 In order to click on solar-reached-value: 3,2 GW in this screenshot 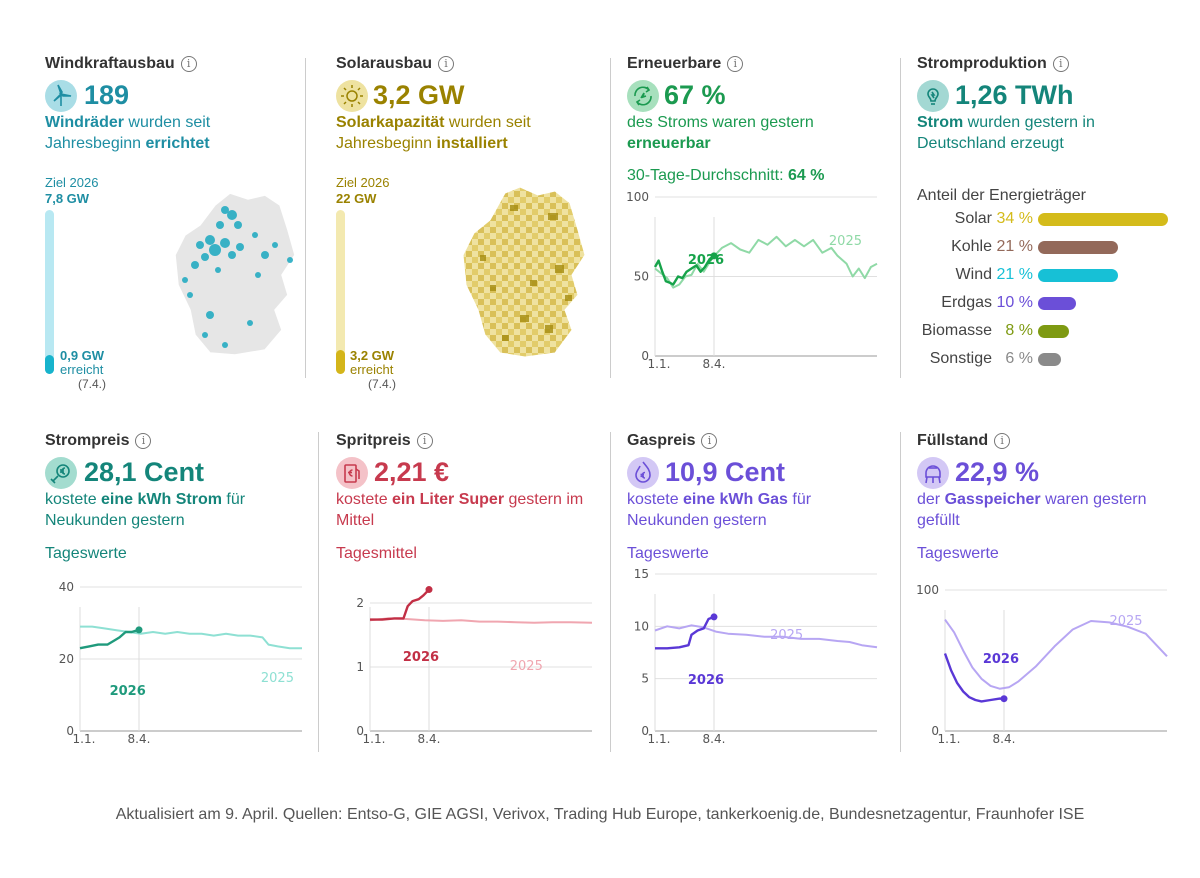, I will do `click(372, 355)`.